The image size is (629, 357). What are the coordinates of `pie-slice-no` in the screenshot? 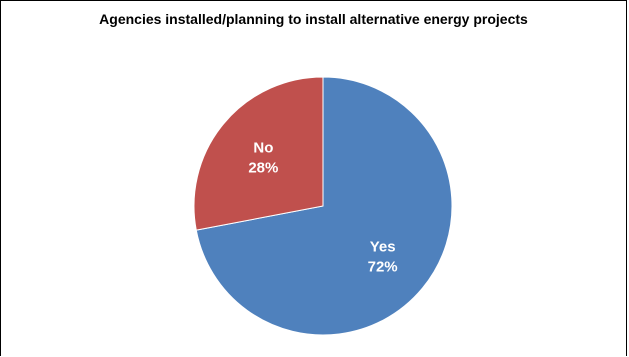 It's located at (258, 153).